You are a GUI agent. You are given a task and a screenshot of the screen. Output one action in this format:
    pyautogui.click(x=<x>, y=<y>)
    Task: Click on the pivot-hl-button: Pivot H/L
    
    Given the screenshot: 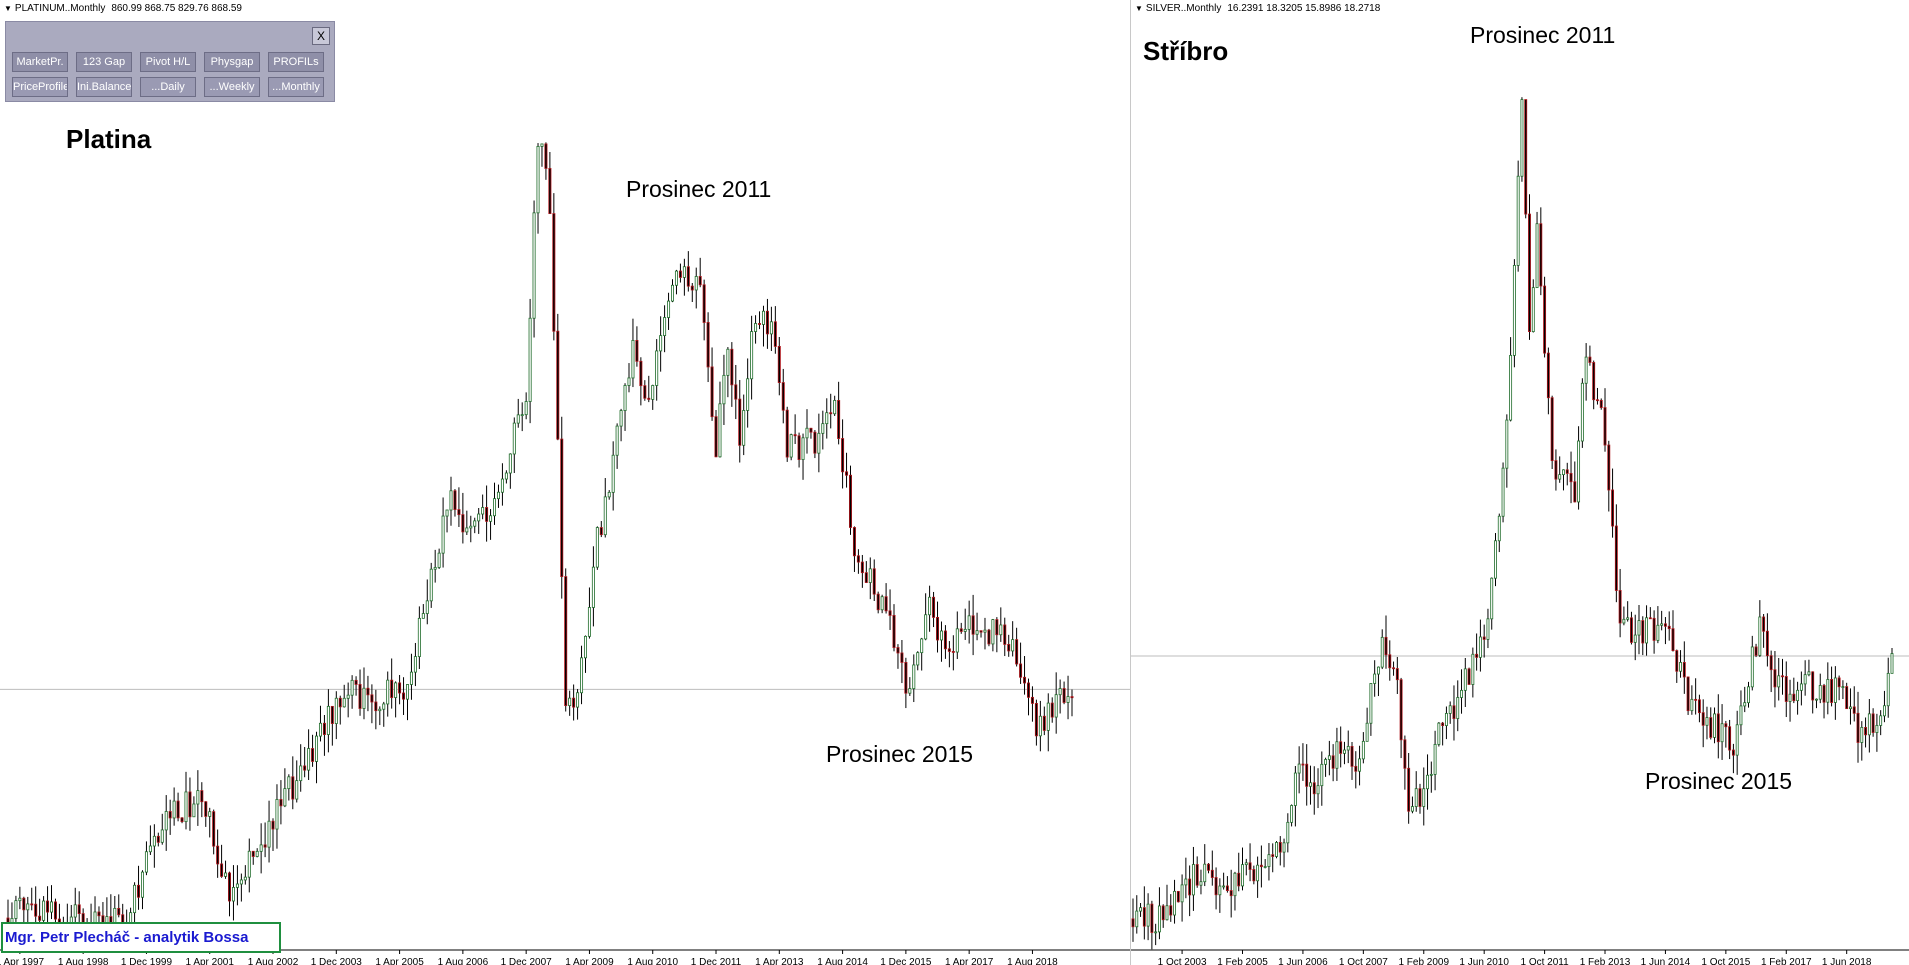 What is the action you would take?
    pyautogui.click(x=168, y=62)
    